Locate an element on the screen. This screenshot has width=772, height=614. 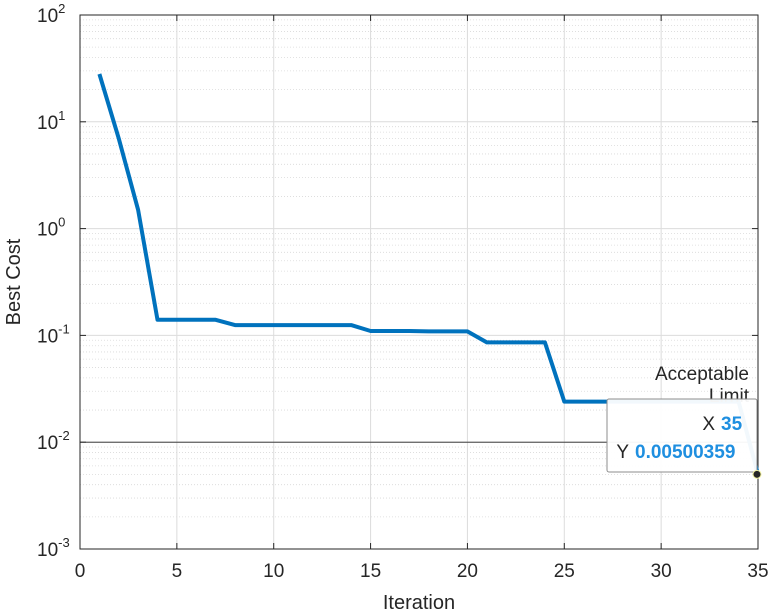
y-axis-label: Best Cost is located at coordinates (14, 281).